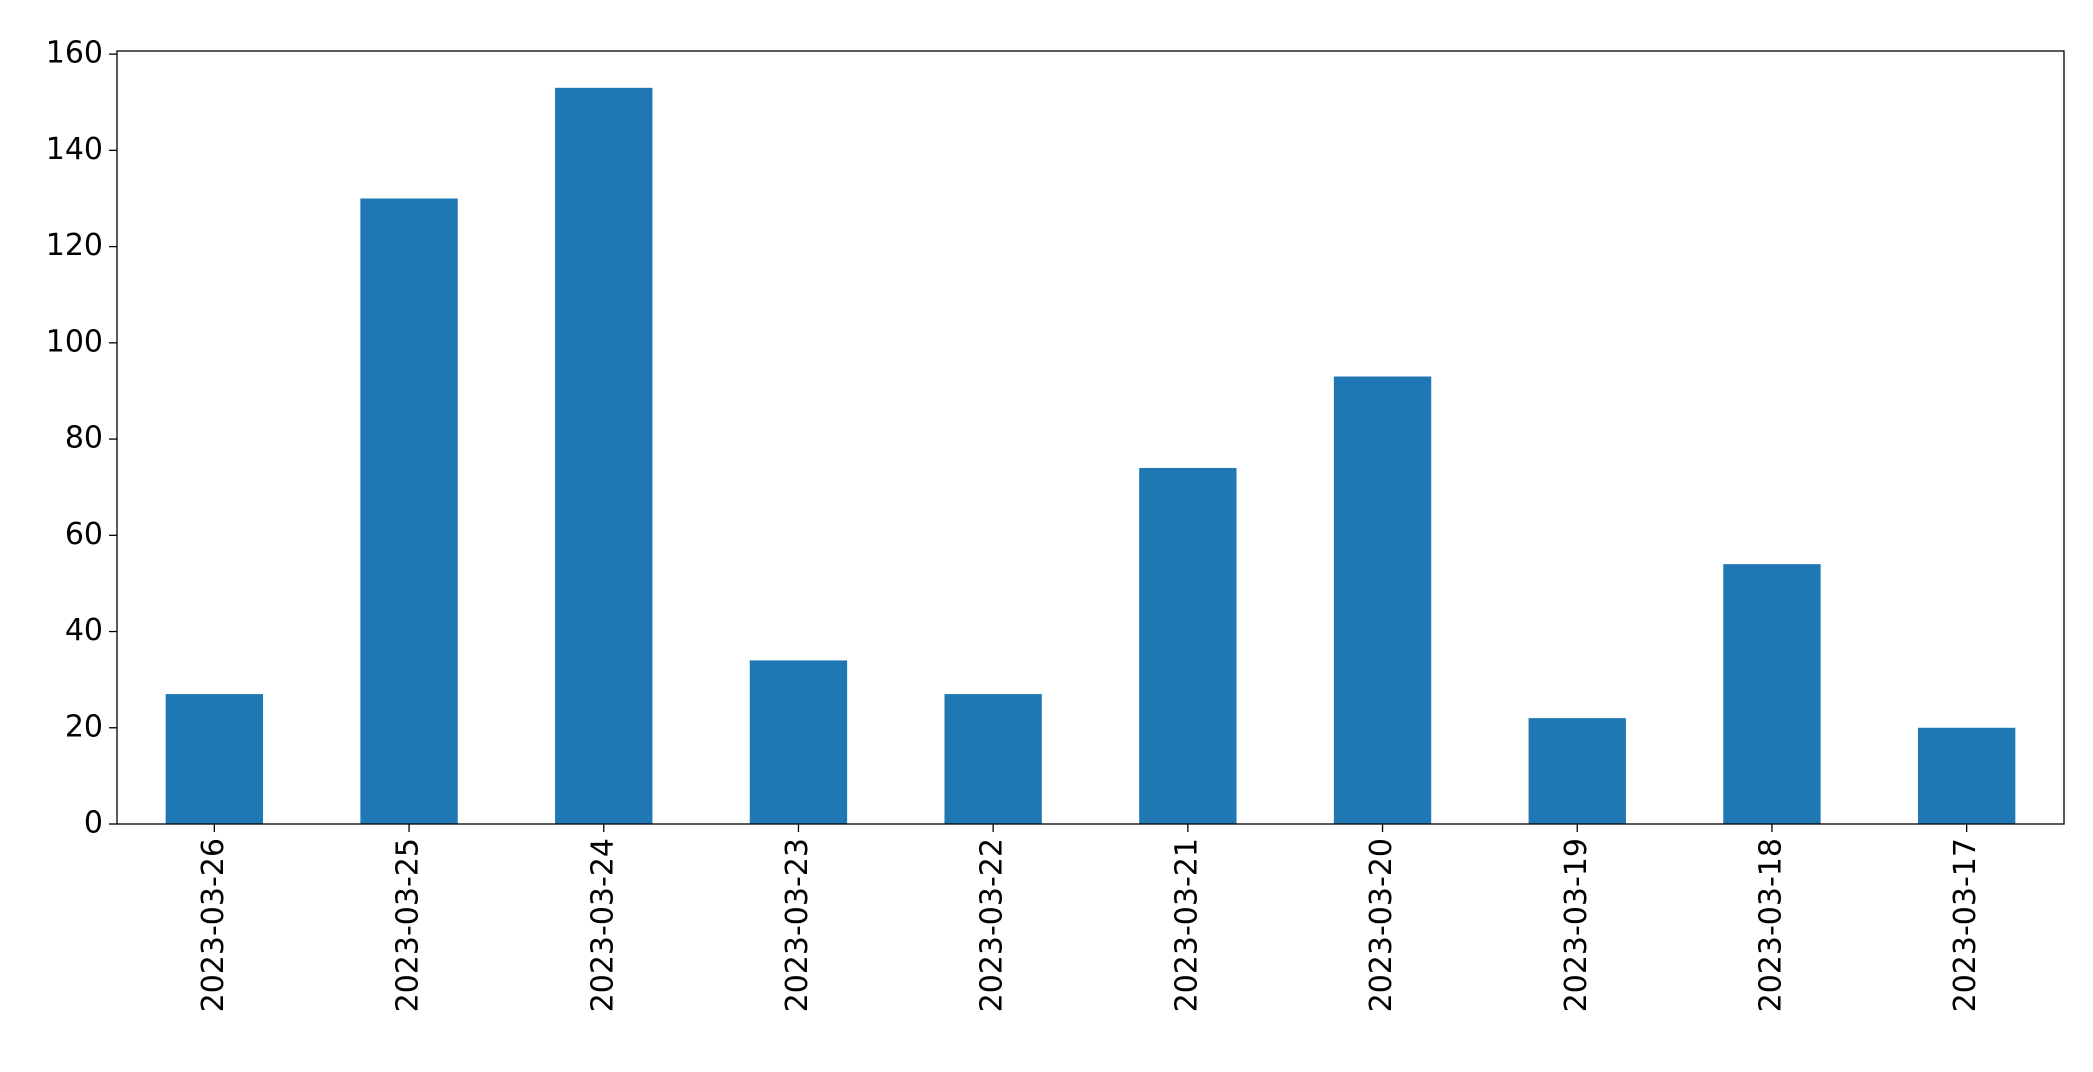 The height and width of the screenshot is (1072, 2093). I want to click on x-tick-label: 2023-03-26, so click(213, 925).